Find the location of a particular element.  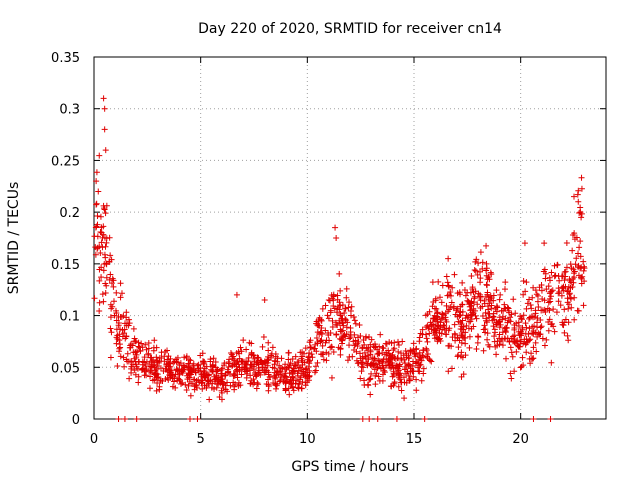

y-tick-label: 0.3 is located at coordinates (69, 110).